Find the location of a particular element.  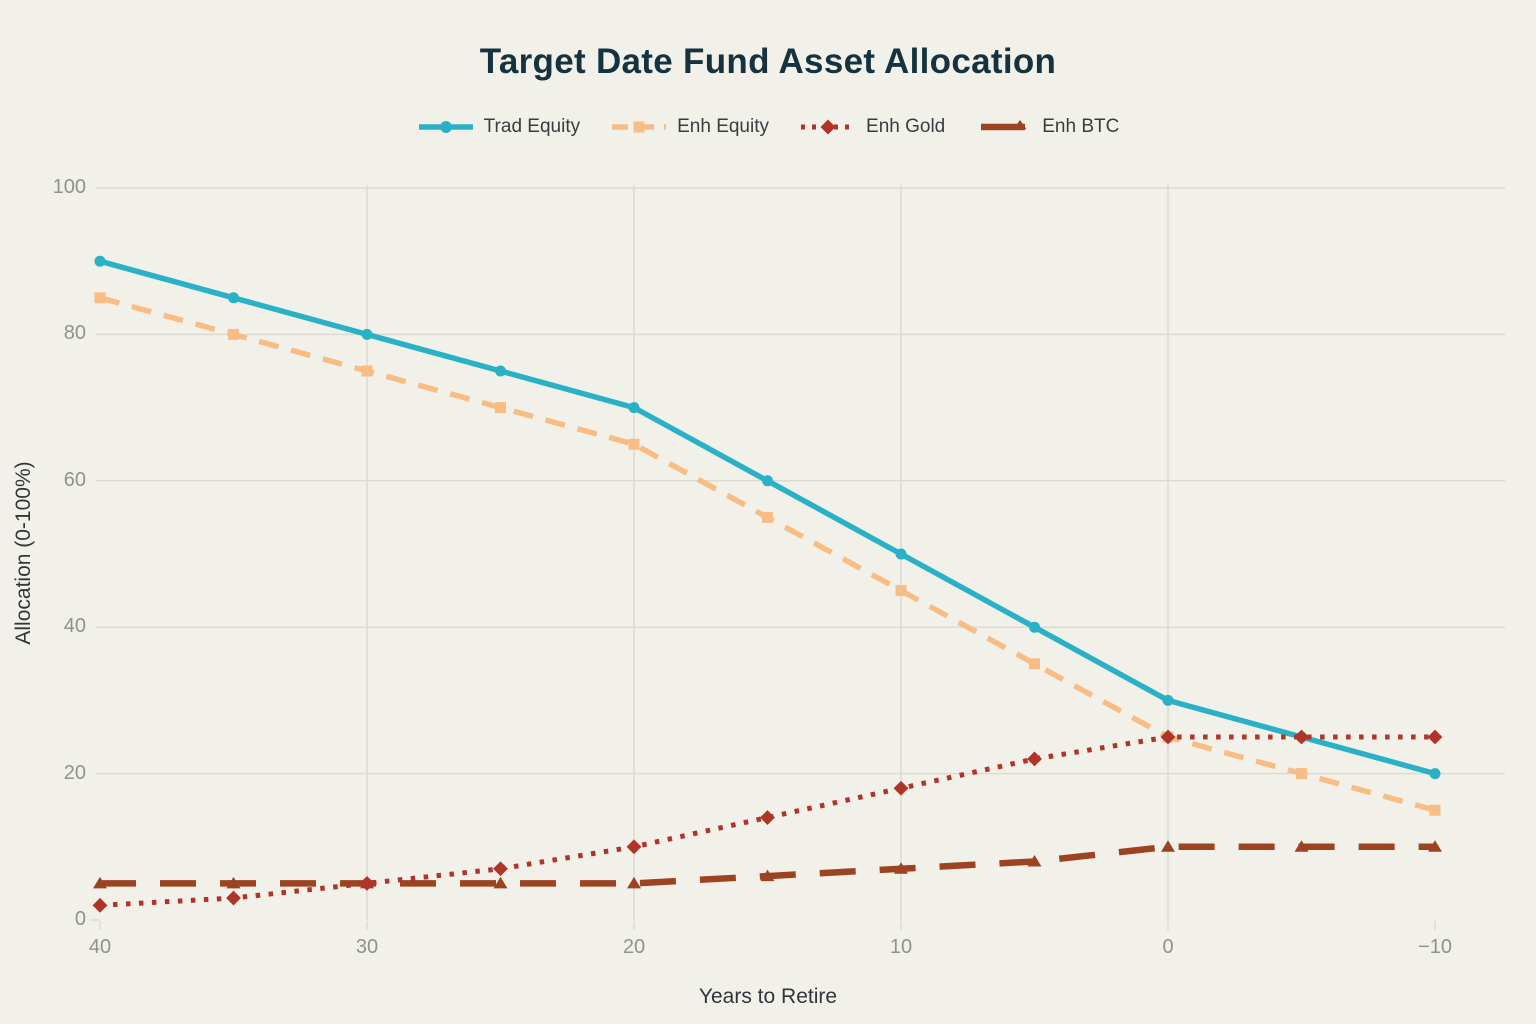

x-tick-label: 0 is located at coordinates (1168, 947).